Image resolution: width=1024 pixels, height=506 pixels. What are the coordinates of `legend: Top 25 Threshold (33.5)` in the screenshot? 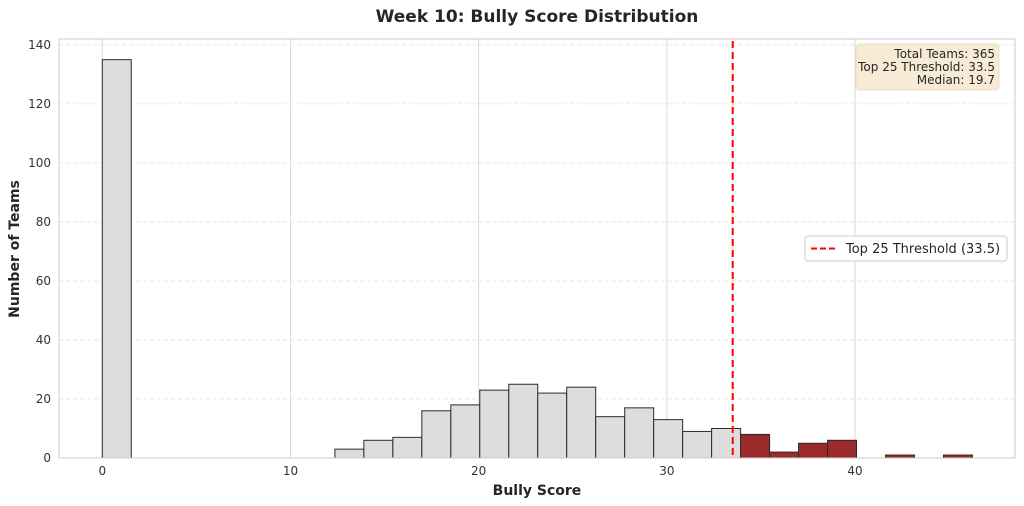 It's located at (906, 248).